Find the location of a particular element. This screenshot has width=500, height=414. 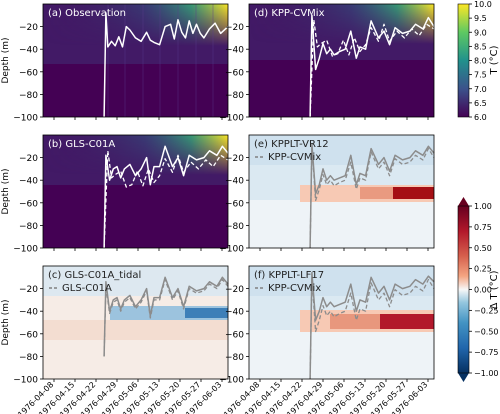

panel-b-ytick-label: −60 is located at coordinates (28, 204).